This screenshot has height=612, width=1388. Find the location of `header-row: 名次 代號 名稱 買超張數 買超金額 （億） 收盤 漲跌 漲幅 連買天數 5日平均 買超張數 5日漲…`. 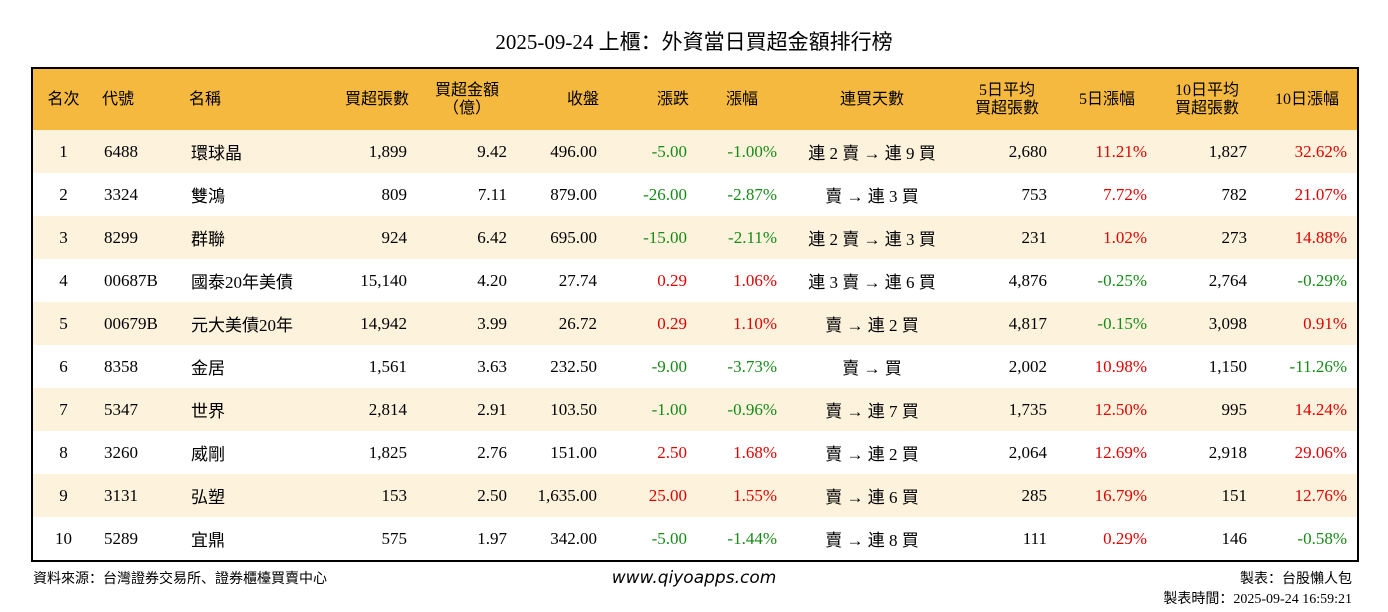

header-row: 名次 代號 名稱 買超張數 買超金額 （億） 收盤 漲跌 漲幅 連買天數 5日平均 買超張數 5日漲… is located at coordinates (695, 99).